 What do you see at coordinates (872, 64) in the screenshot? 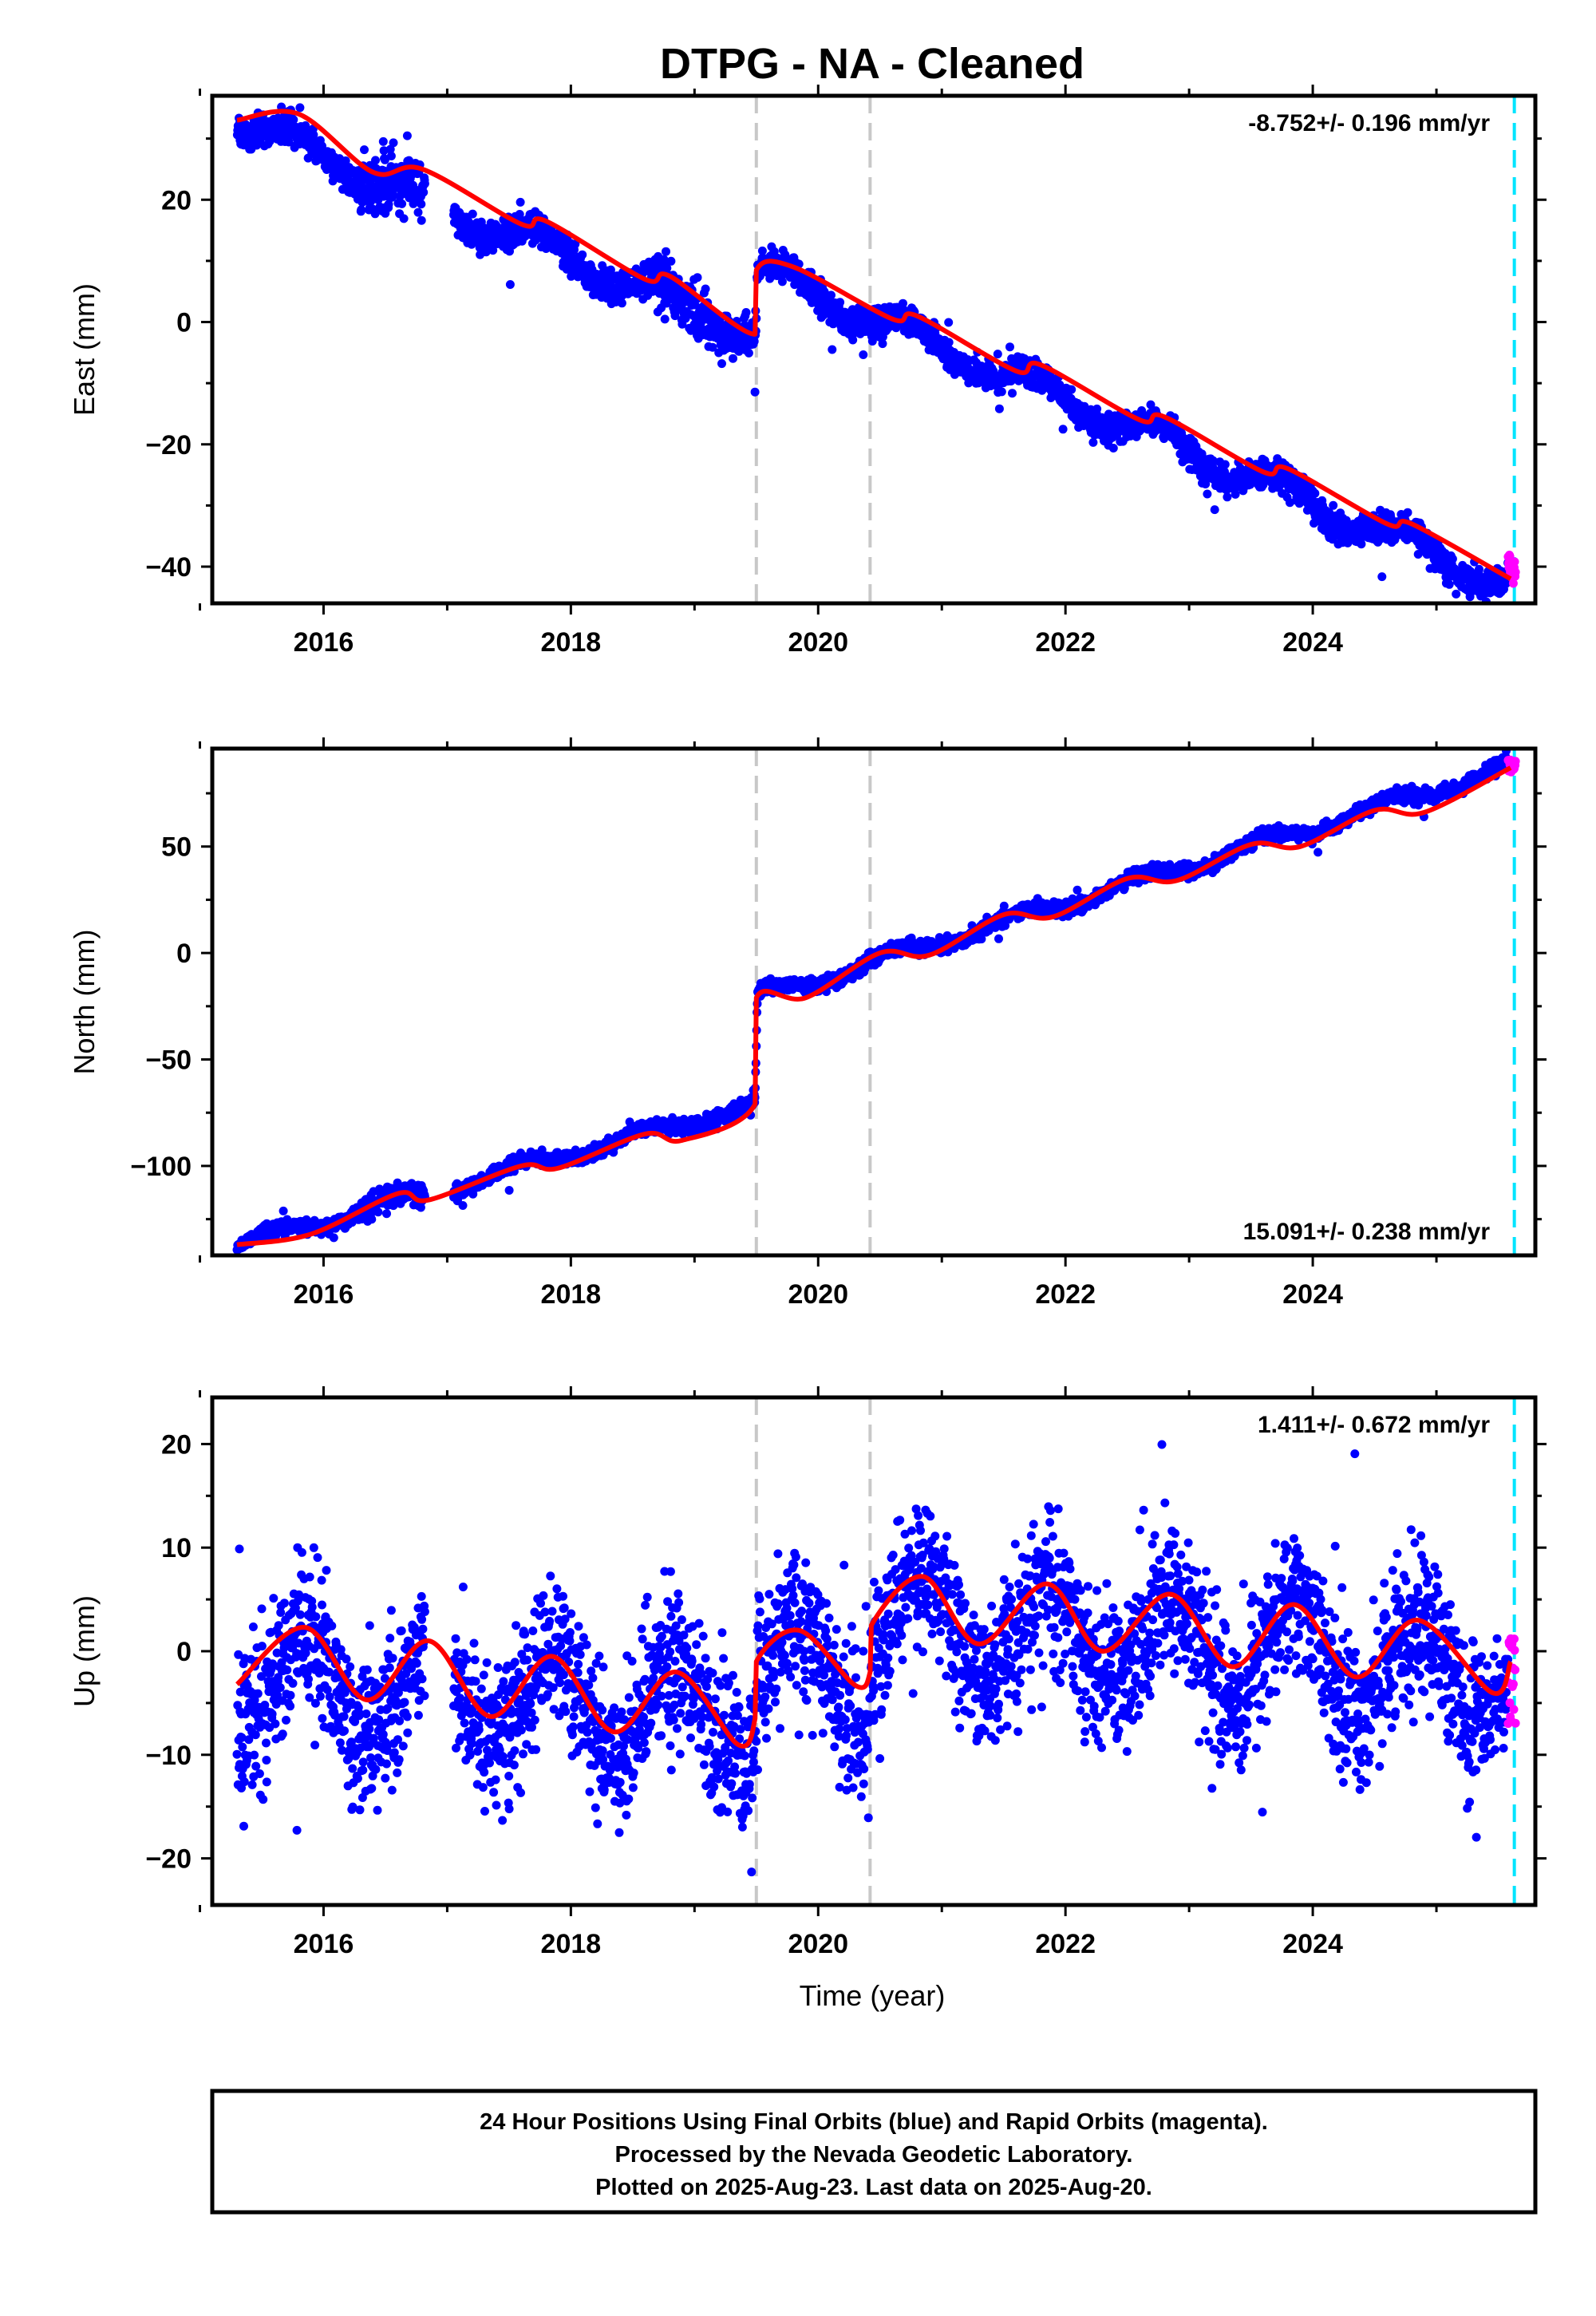
I see `chart-title: DTPG - NA - Cleaned` at bounding box center [872, 64].